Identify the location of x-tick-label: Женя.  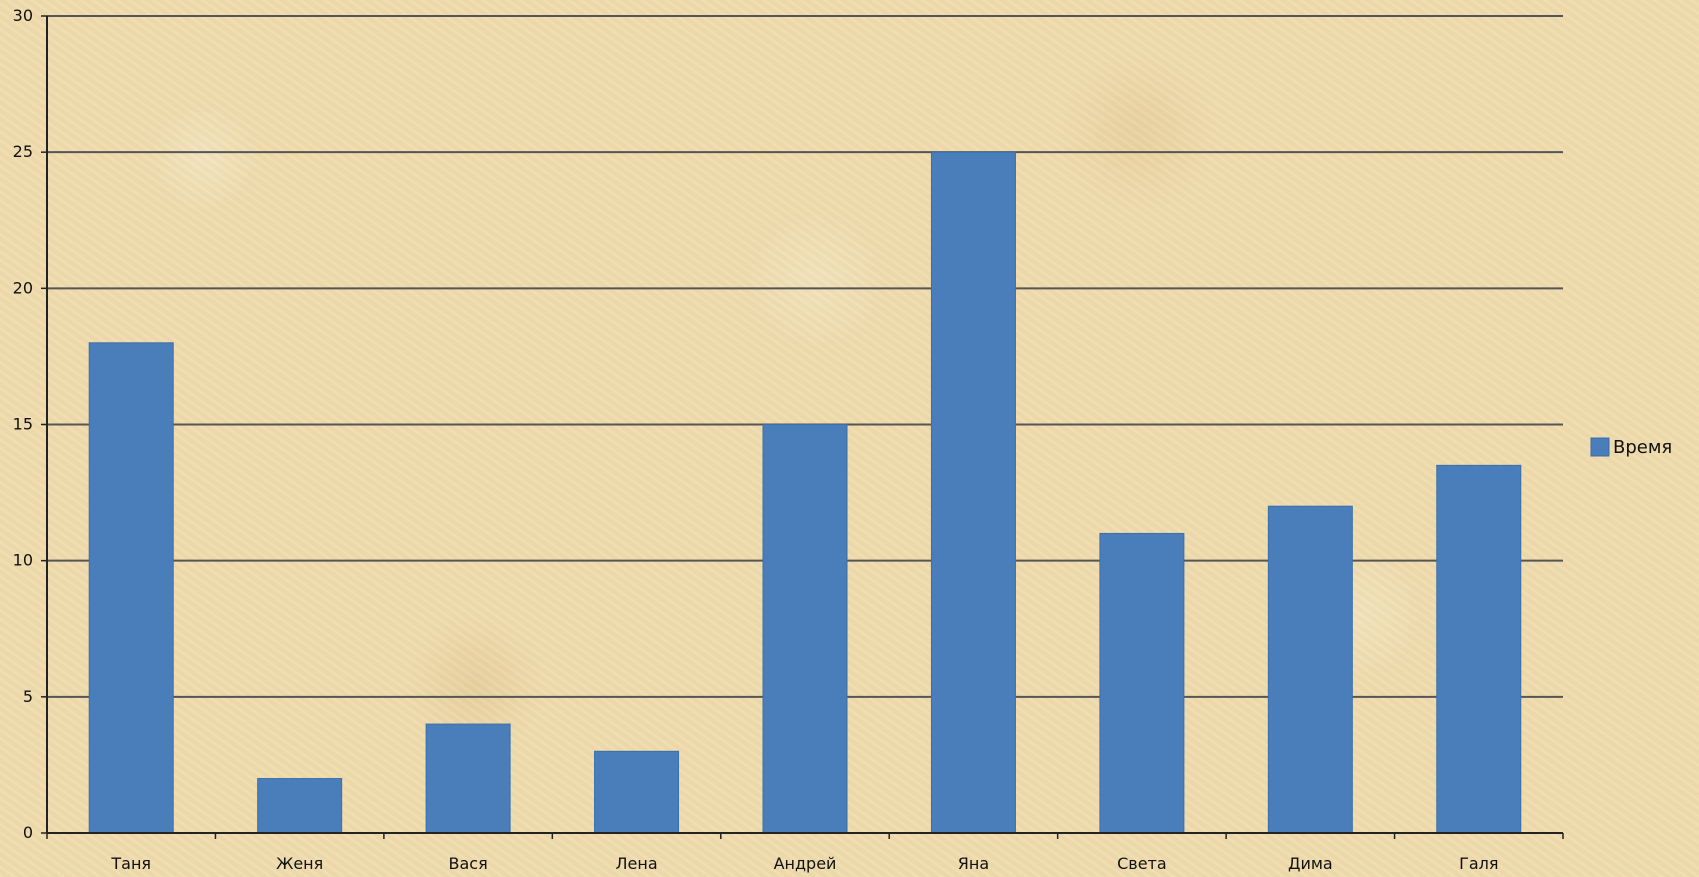
(299, 863).